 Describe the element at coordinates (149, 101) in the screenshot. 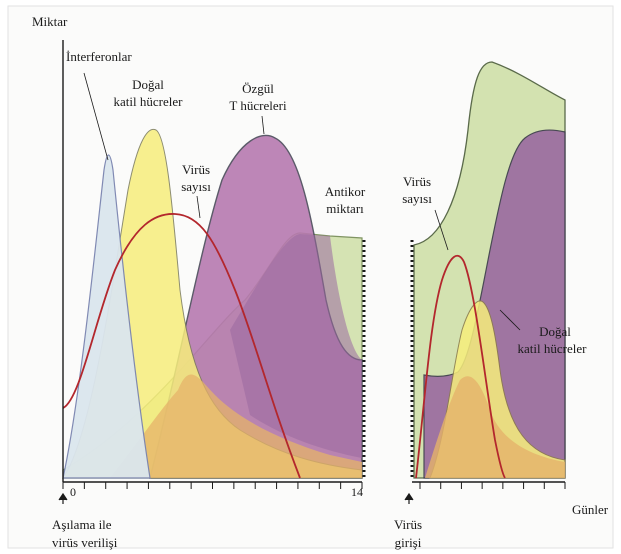

I see `nk-left-label-line2: katil hücreler` at that location.